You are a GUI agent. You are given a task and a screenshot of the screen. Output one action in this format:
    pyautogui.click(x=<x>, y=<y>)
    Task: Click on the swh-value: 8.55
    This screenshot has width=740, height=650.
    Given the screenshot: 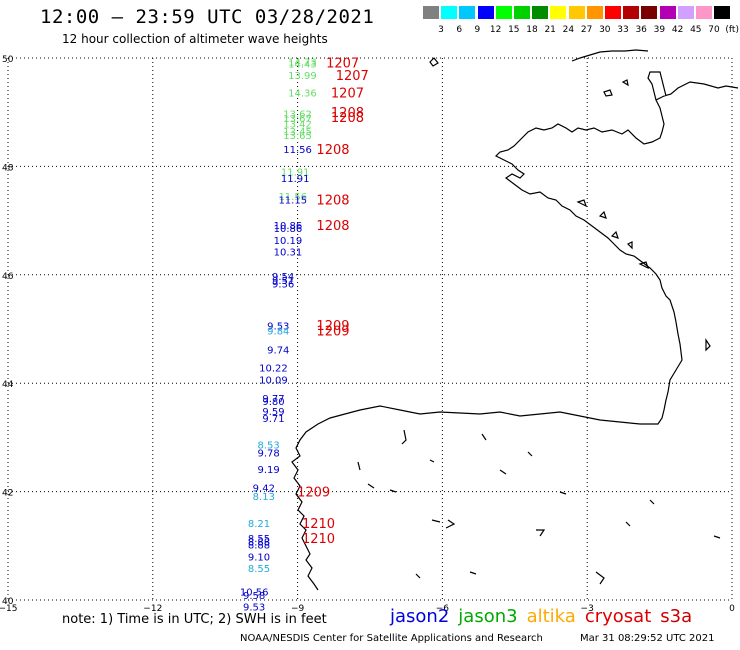 What is the action you would take?
    pyautogui.click(x=259, y=569)
    